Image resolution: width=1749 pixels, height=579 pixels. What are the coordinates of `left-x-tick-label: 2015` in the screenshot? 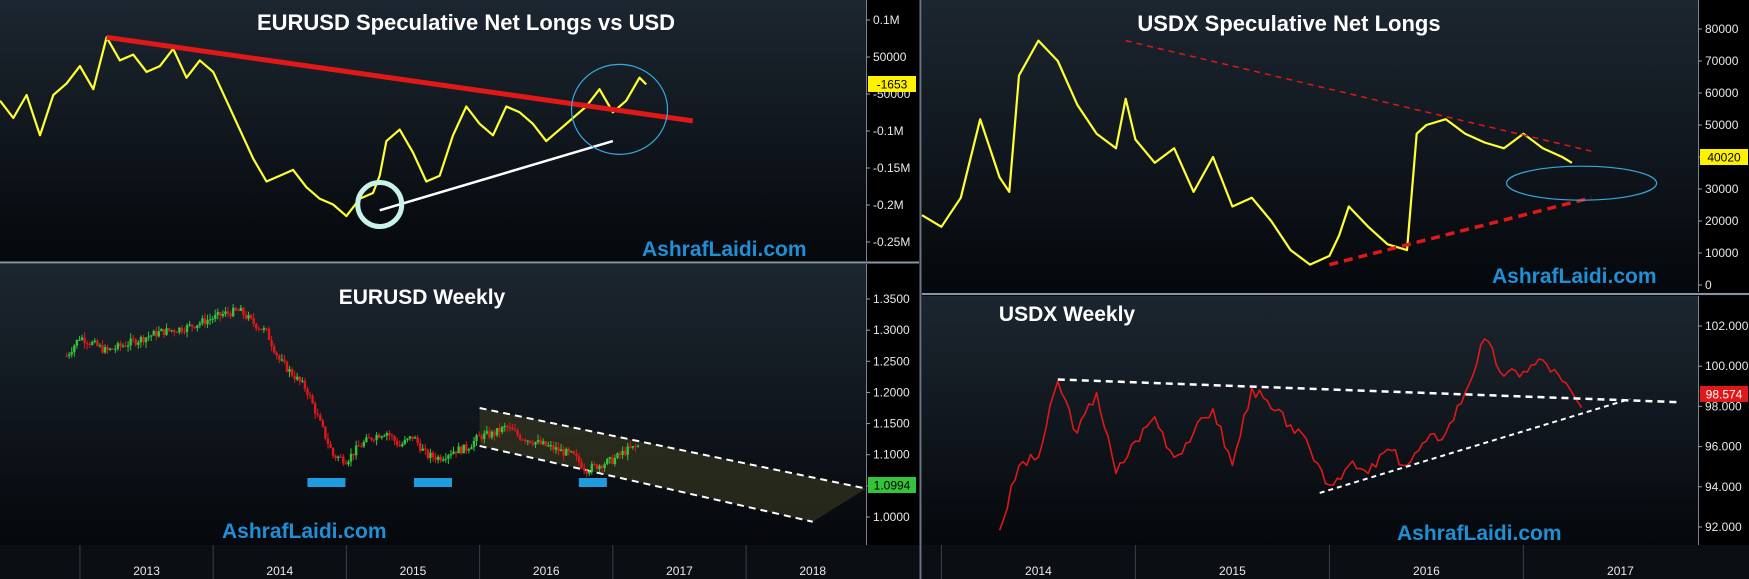 It's located at (413, 571).